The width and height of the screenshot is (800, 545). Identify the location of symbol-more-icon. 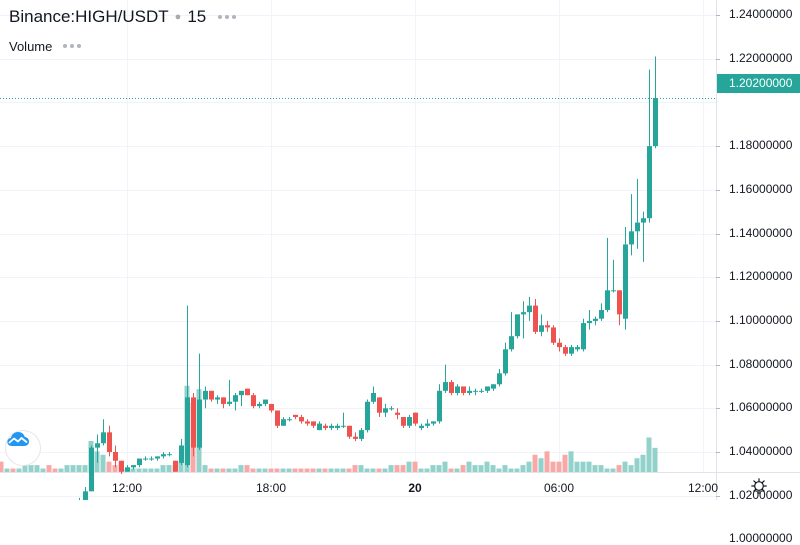
(227, 17).